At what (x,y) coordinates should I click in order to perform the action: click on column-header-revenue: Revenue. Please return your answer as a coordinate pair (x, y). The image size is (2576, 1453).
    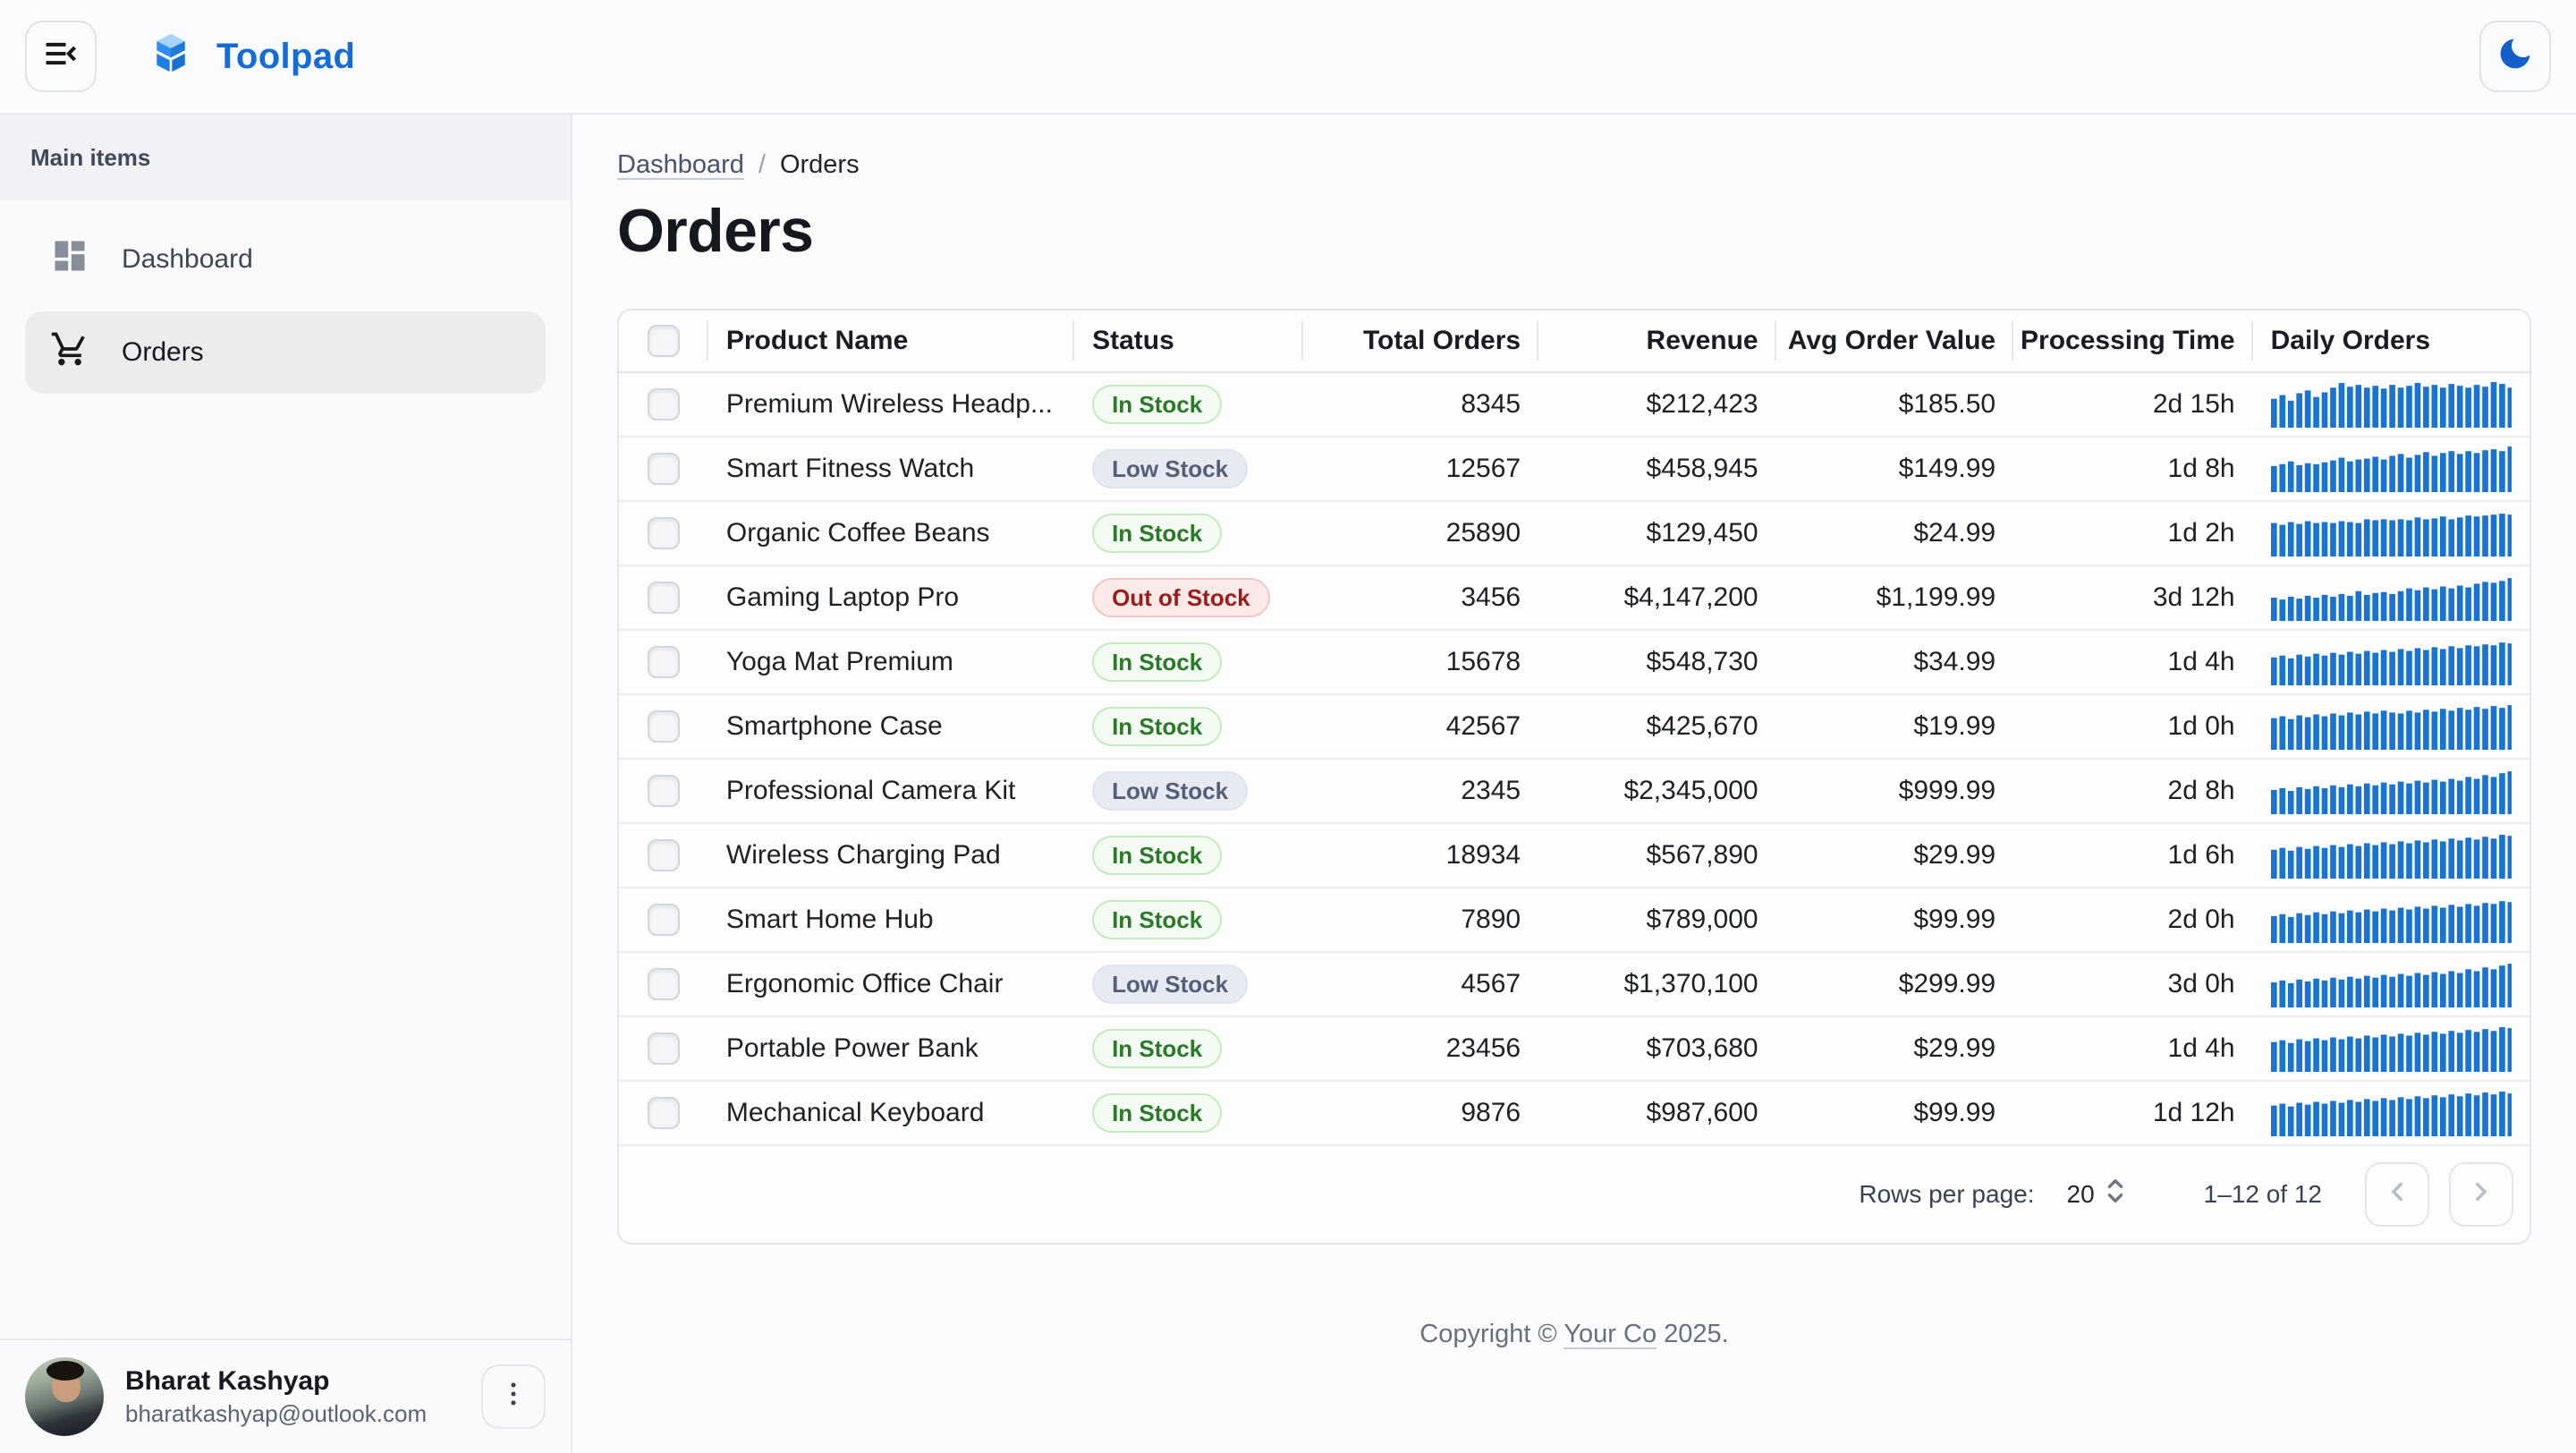
    Looking at the image, I should click on (1657, 340).